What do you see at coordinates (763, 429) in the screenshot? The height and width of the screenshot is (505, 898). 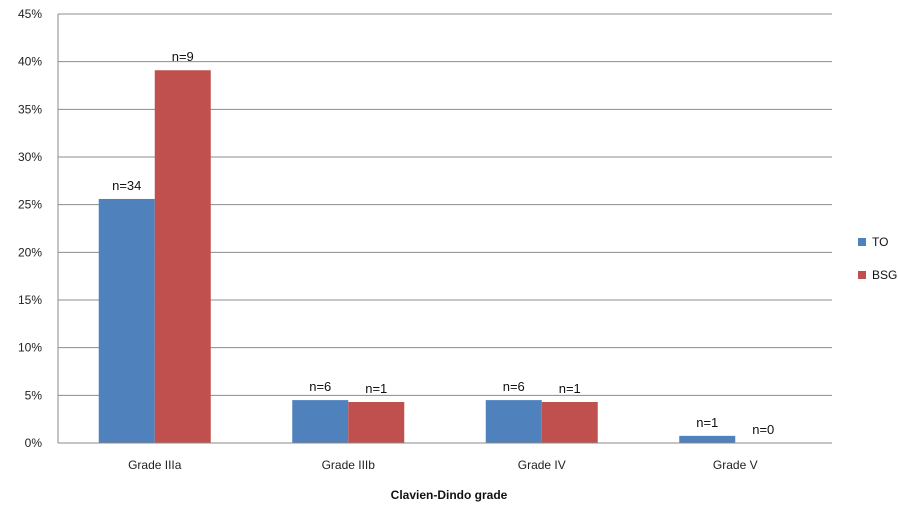 I see `data-label-bsg-4: n=0` at bounding box center [763, 429].